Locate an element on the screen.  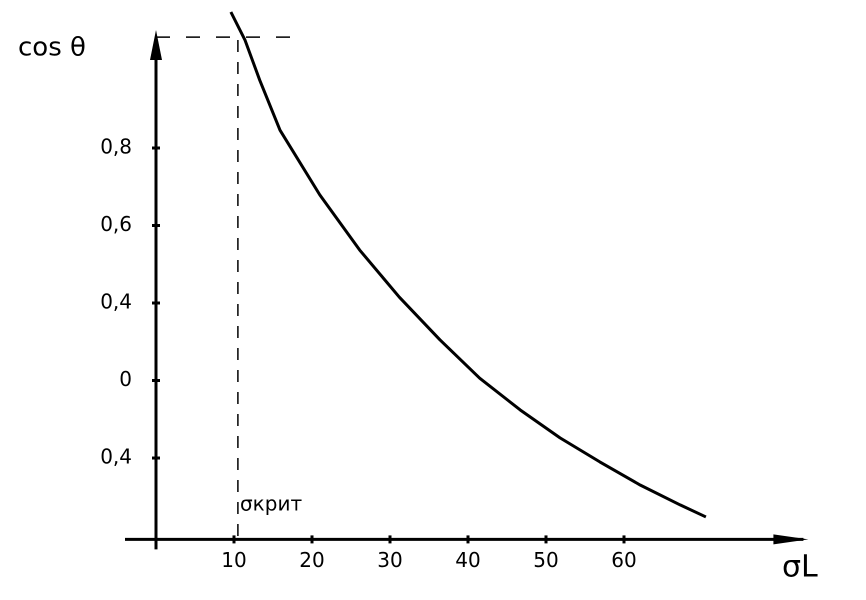
y-axis-label: cos θ is located at coordinates (52, 48).